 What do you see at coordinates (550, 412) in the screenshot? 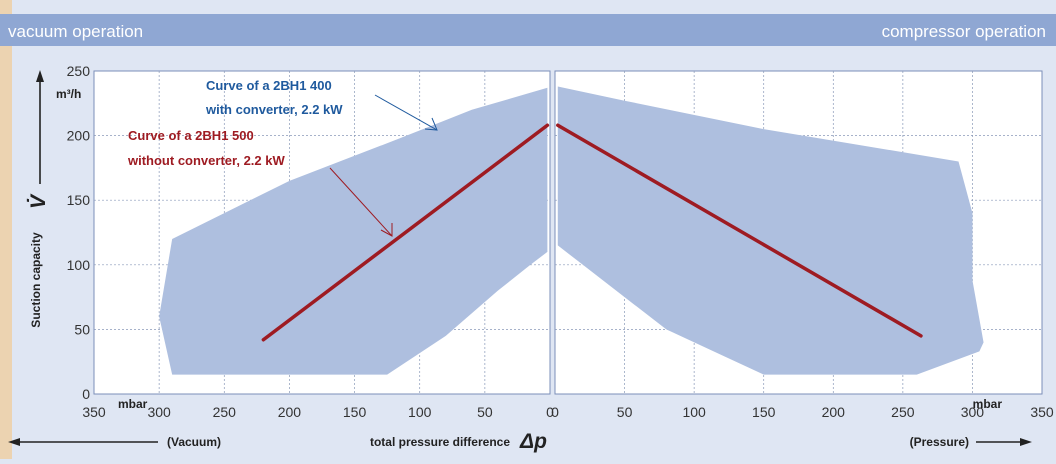
I see `x-tick-label-vacuum: 0` at bounding box center [550, 412].